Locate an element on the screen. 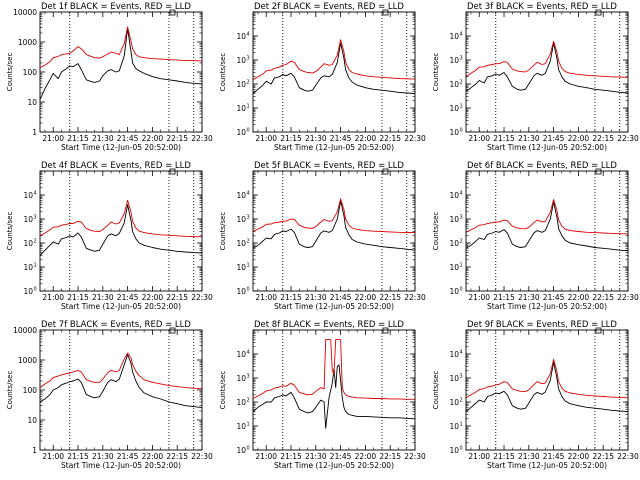 The height and width of the screenshot is (480, 640). chart-title: Det 7f BLACK = Events, RED = LLD is located at coordinates (116, 325).